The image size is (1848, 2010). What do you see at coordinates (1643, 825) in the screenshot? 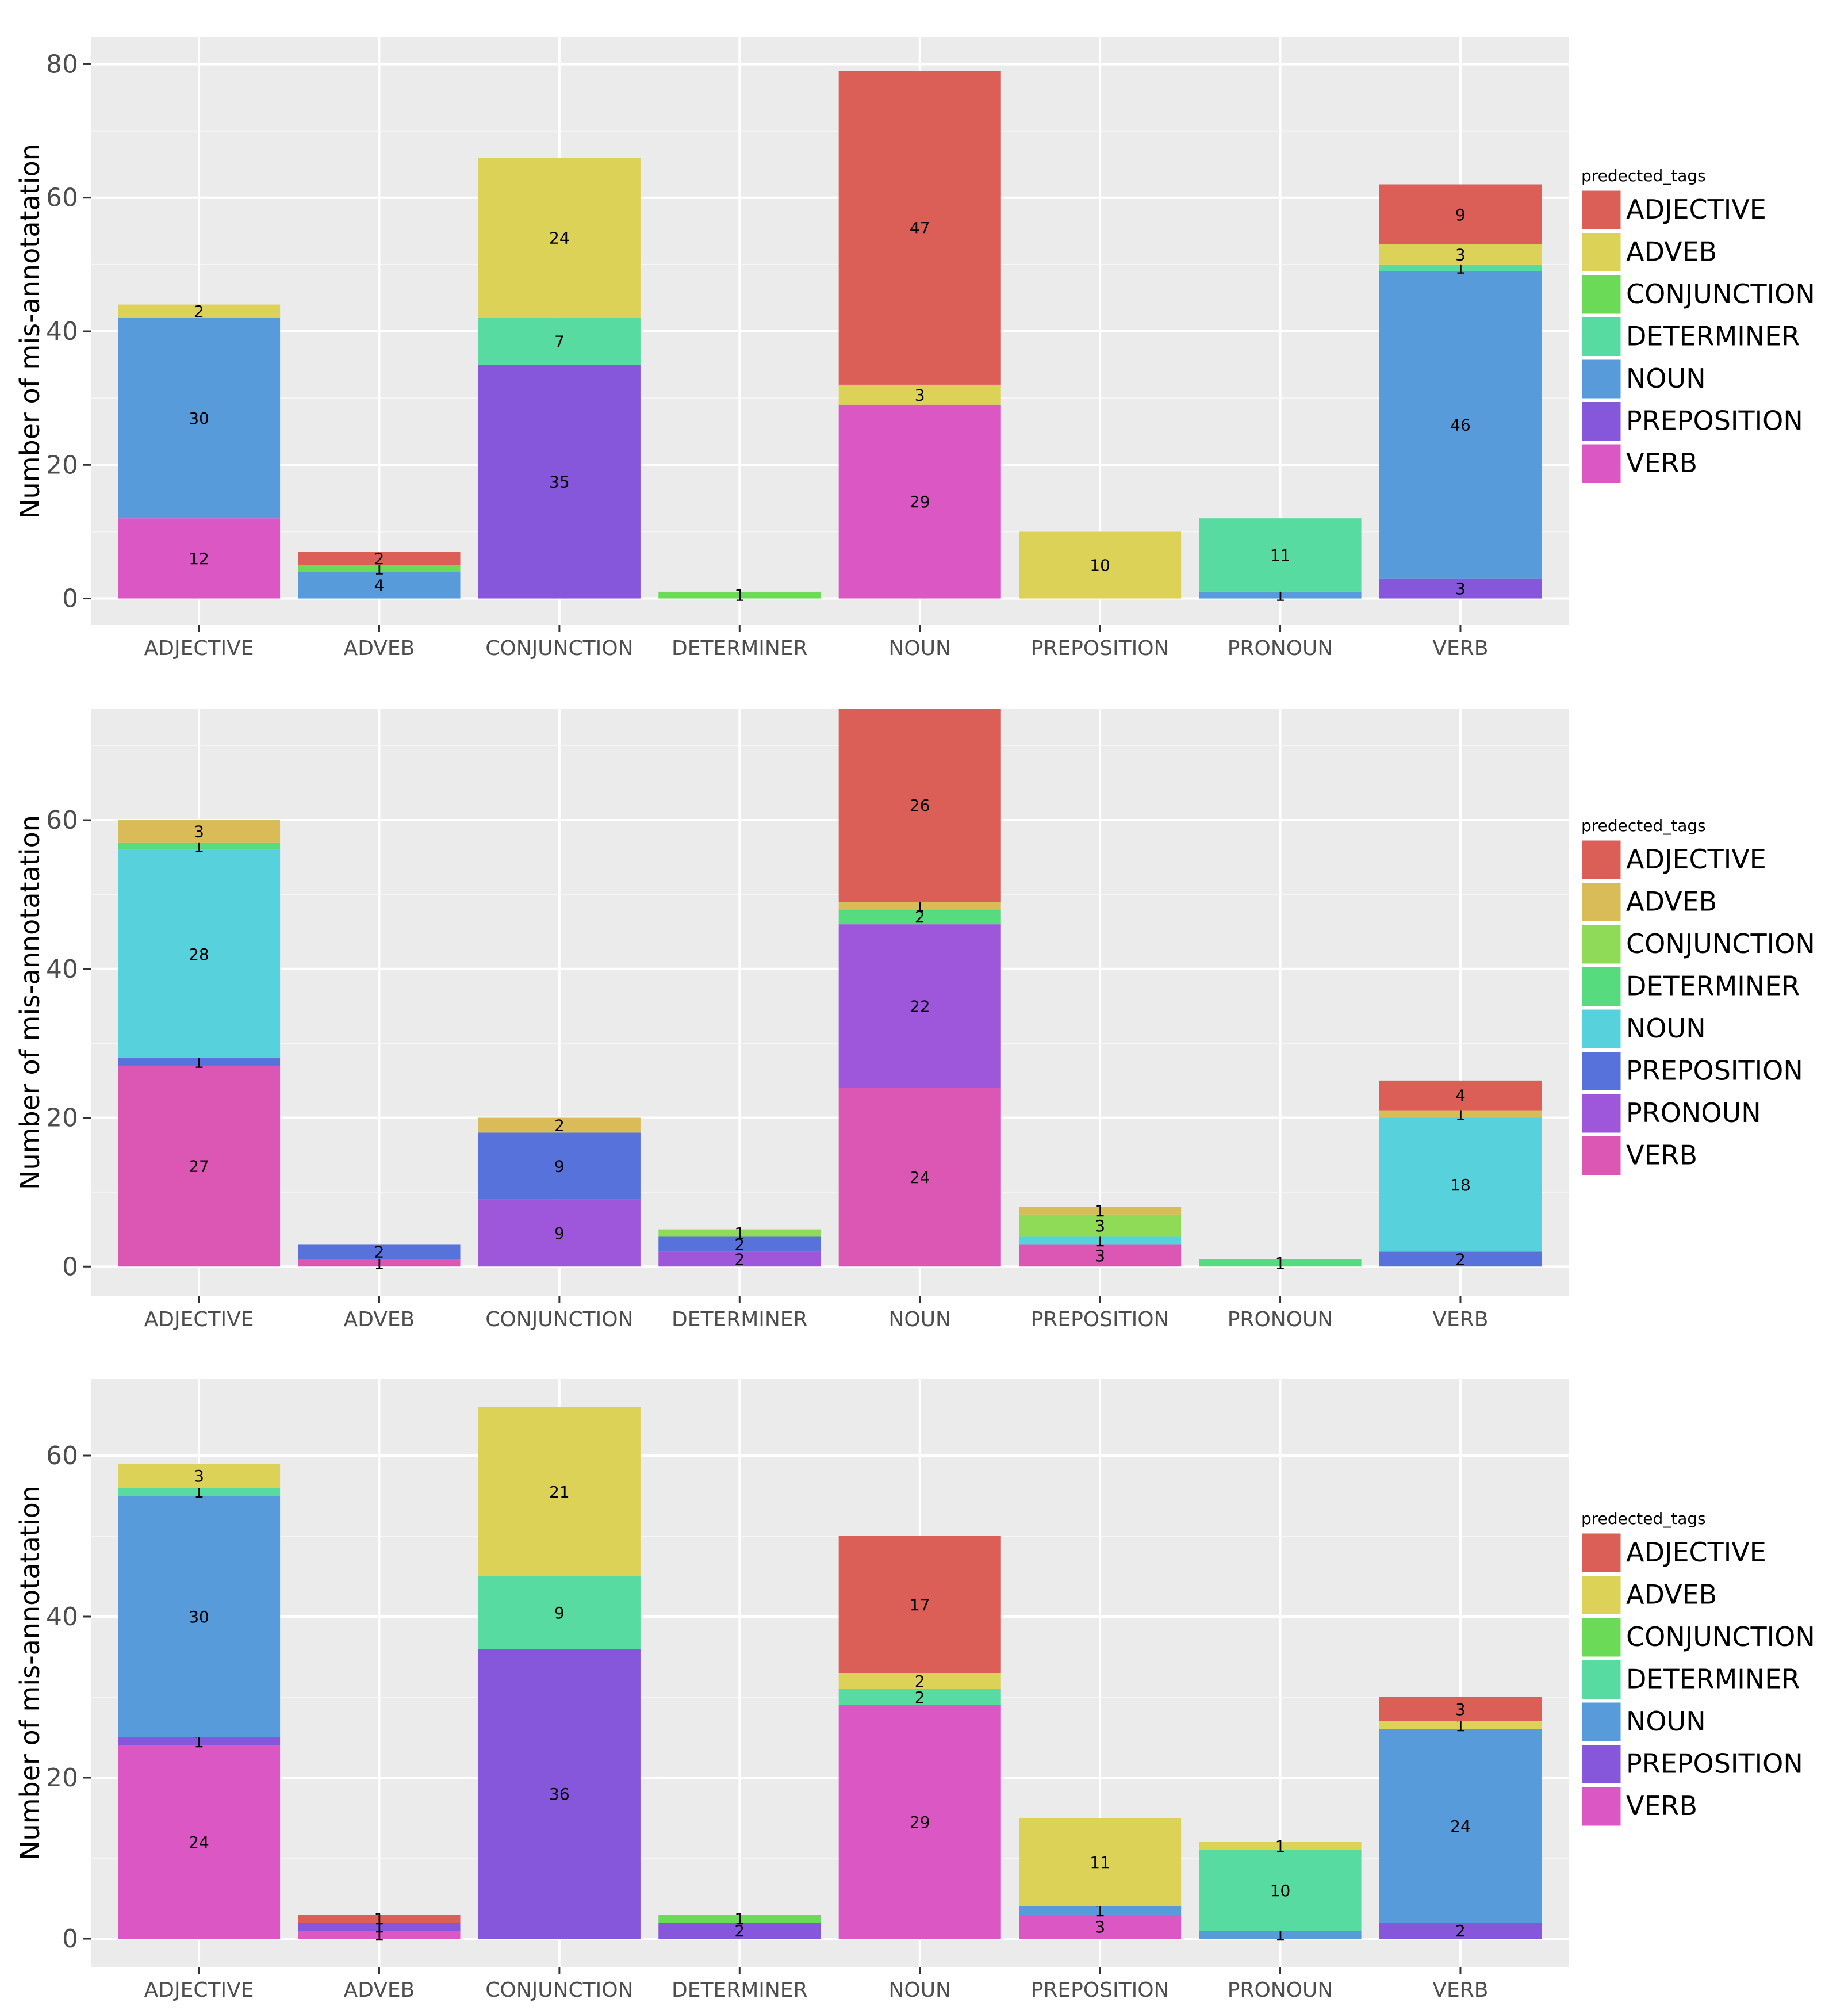
I see `legend-title: predected_tags` at bounding box center [1643, 825].